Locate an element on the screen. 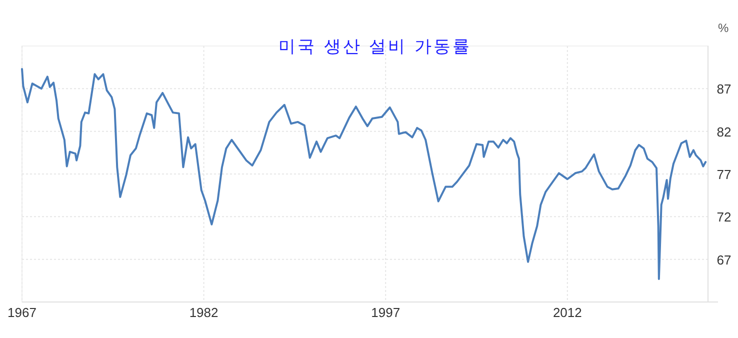  chart-title: 미국 생산 설비 가동률 is located at coordinates (375, 47).